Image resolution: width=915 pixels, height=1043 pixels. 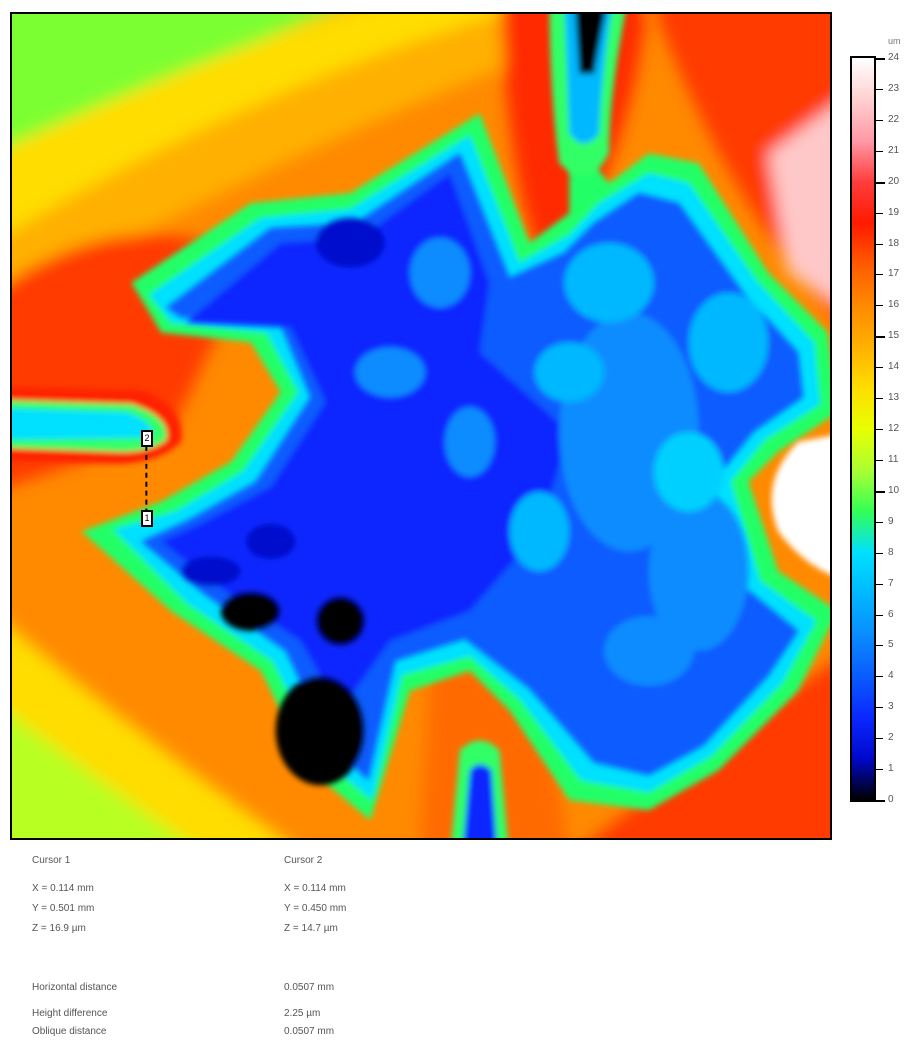 I want to click on scale-tick-label: 9, so click(x=891, y=521).